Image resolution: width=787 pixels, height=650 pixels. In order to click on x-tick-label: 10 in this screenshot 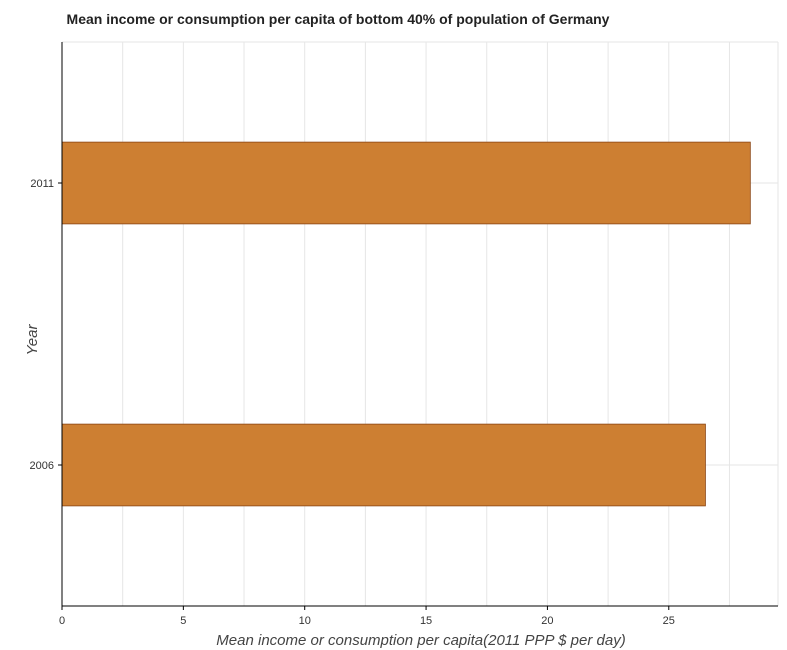, I will do `click(305, 621)`.